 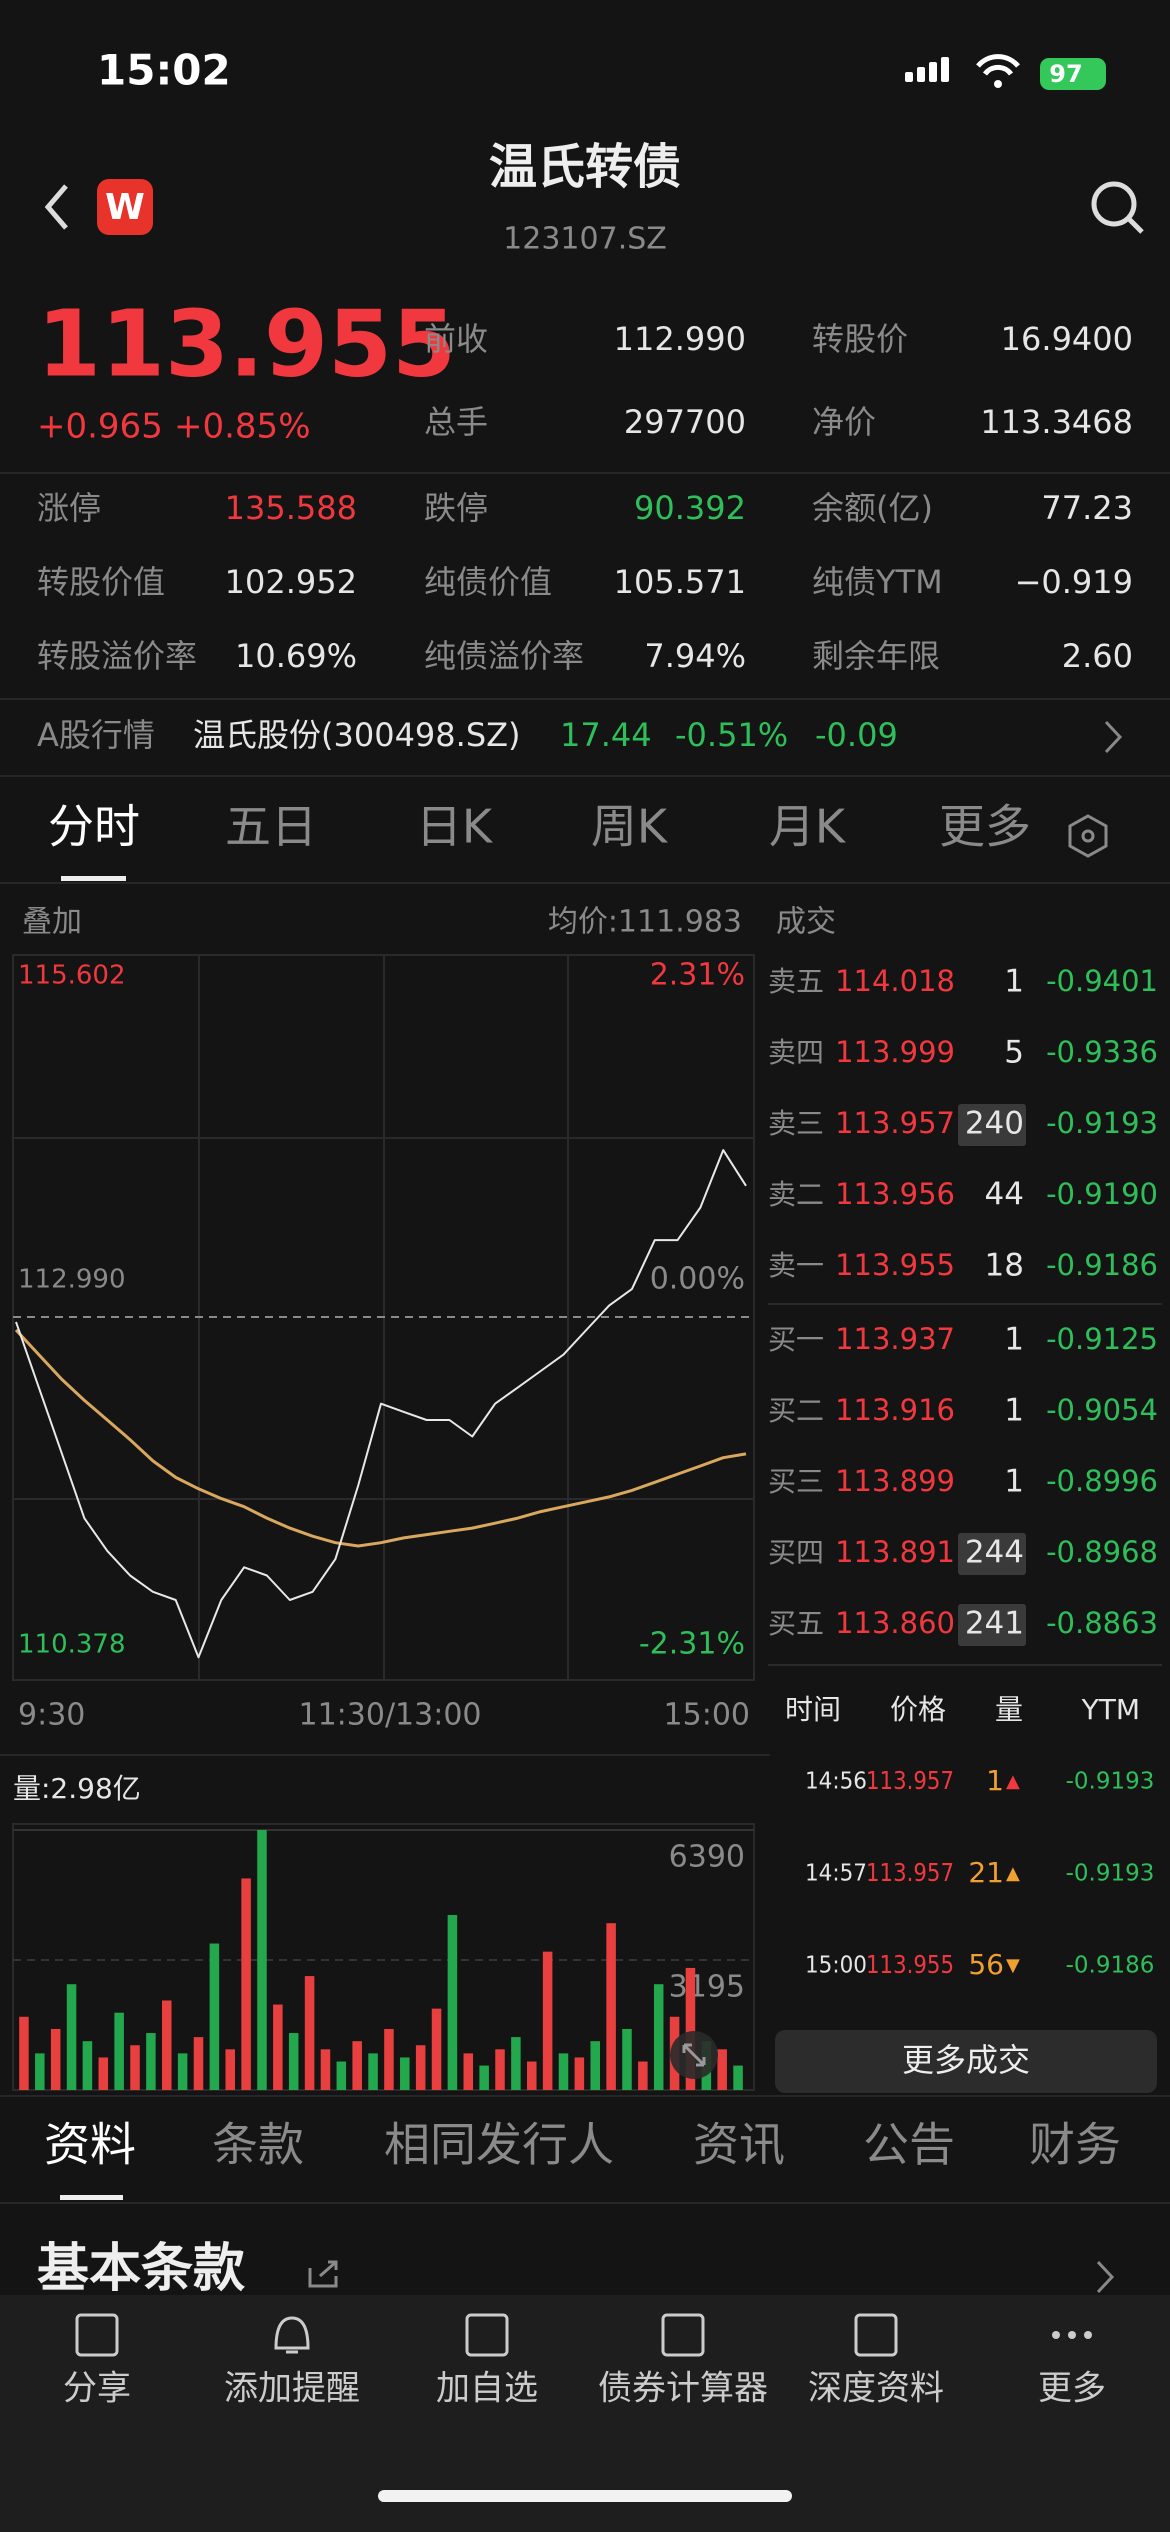 I want to click on trade-price: 113.957, so click(x=910, y=1780).